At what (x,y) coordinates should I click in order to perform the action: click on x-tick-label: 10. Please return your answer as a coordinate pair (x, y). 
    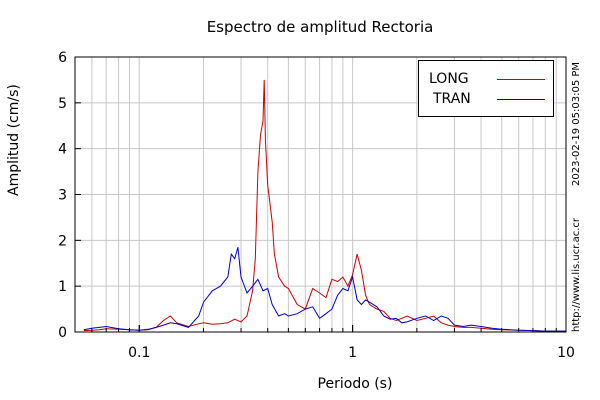
    Looking at the image, I should click on (566, 353).